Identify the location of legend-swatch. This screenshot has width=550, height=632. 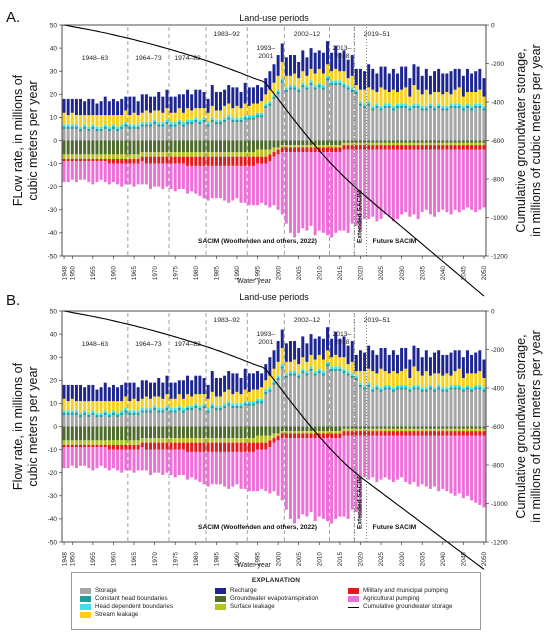
(220, 591).